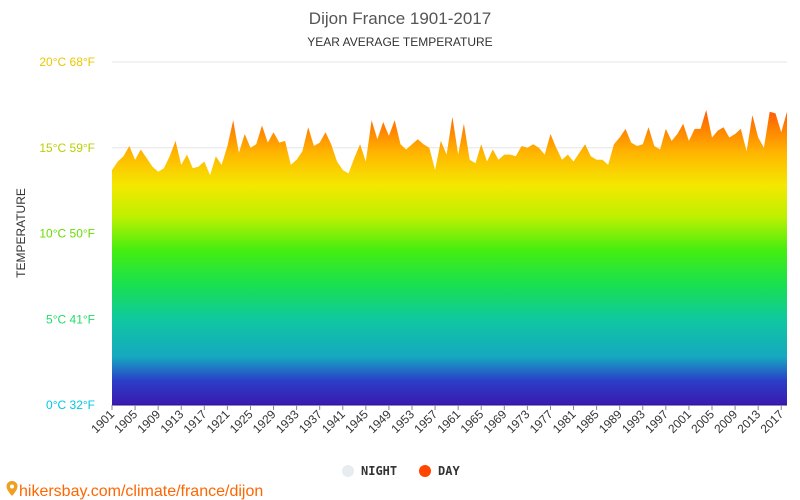 The height and width of the screenshot is (500, 800). What do you see at coordinates (70, 319) in the screenshot?
I see `y-tick-label-5: 5°C 41°F` at bounding box center [70, 319].